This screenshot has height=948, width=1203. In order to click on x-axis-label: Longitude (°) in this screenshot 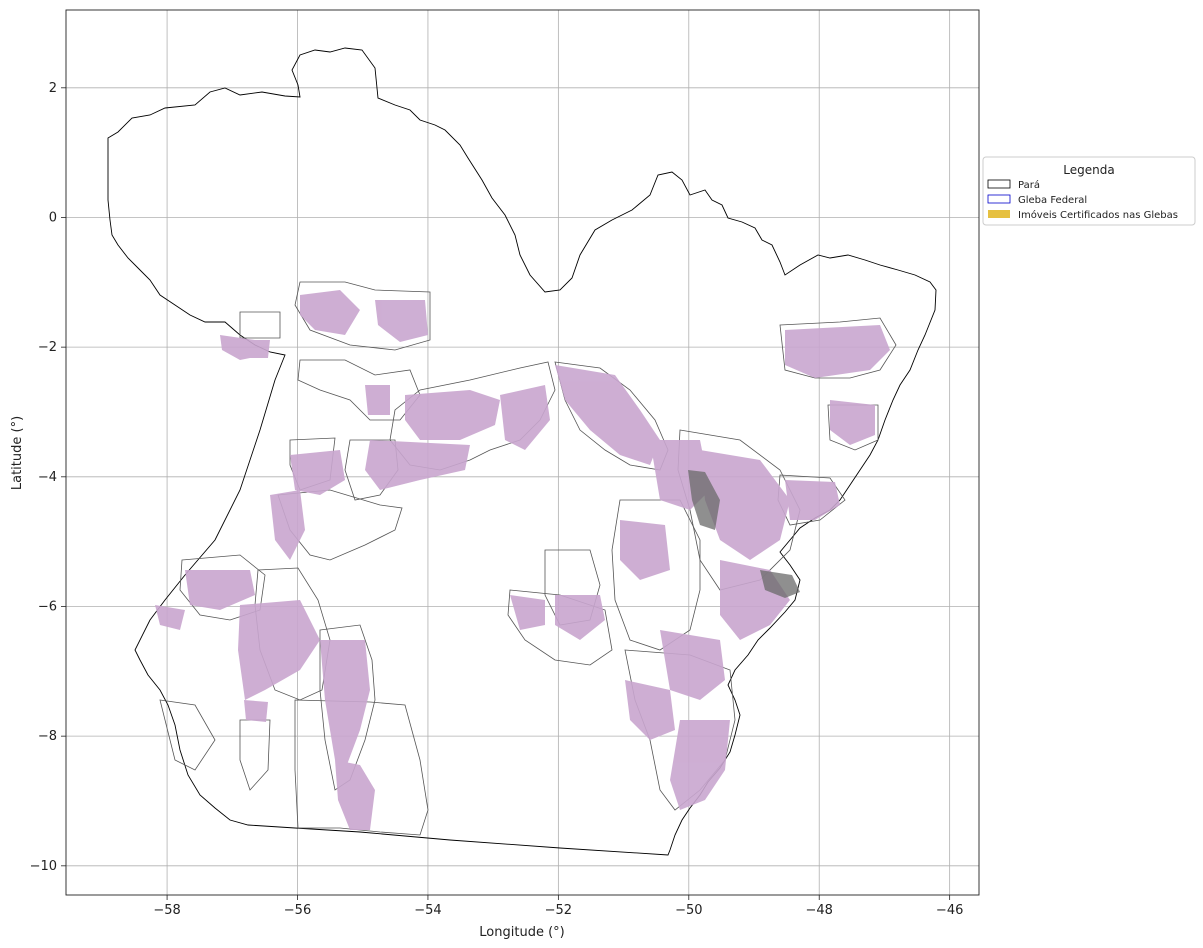, I will do `click(521, 932)`.